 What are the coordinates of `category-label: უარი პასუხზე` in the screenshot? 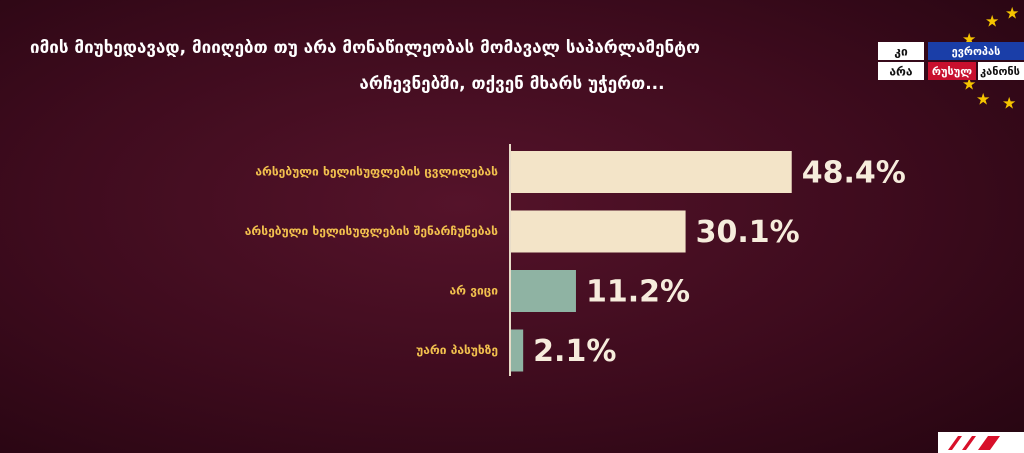 It's located at (457, 350).